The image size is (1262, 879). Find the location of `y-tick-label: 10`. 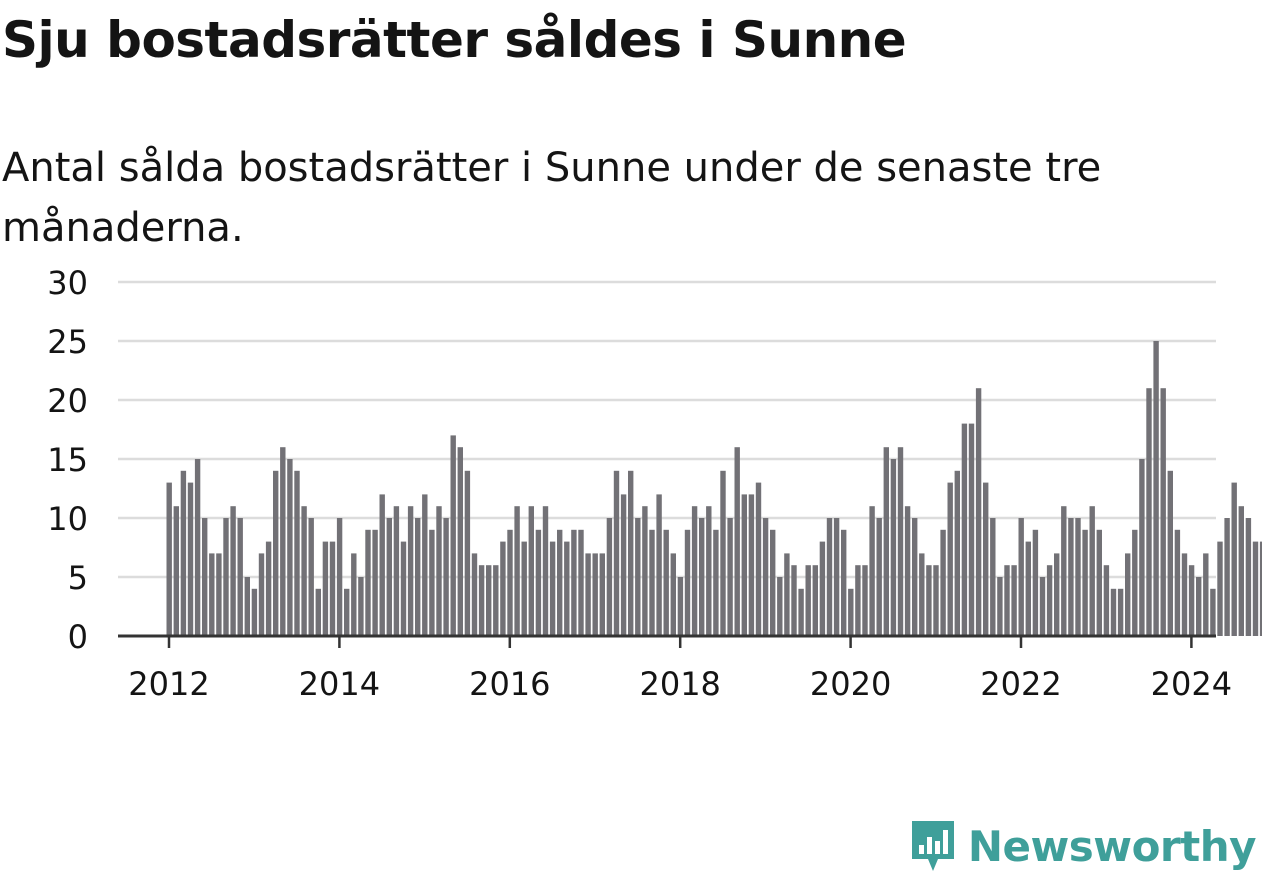

y-tick-label: 10 is located at coordinates (67, 519).